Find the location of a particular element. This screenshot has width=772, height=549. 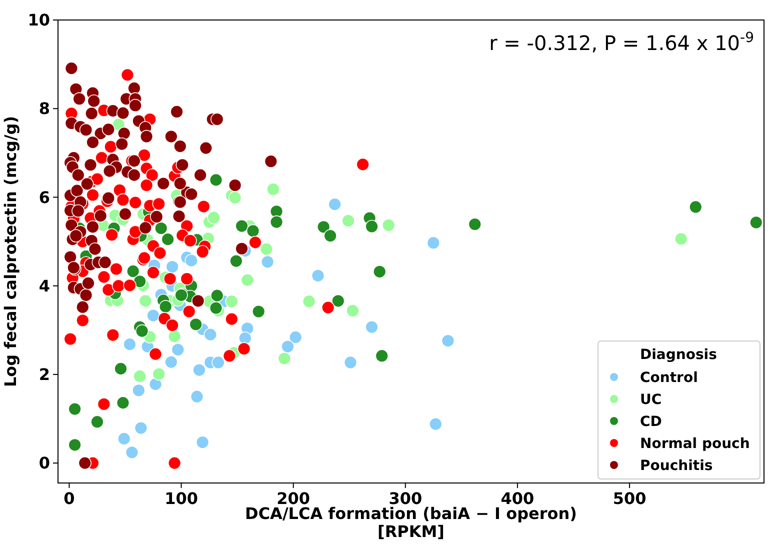

y-tick-label: 8 is located at coordinates (44, 108).